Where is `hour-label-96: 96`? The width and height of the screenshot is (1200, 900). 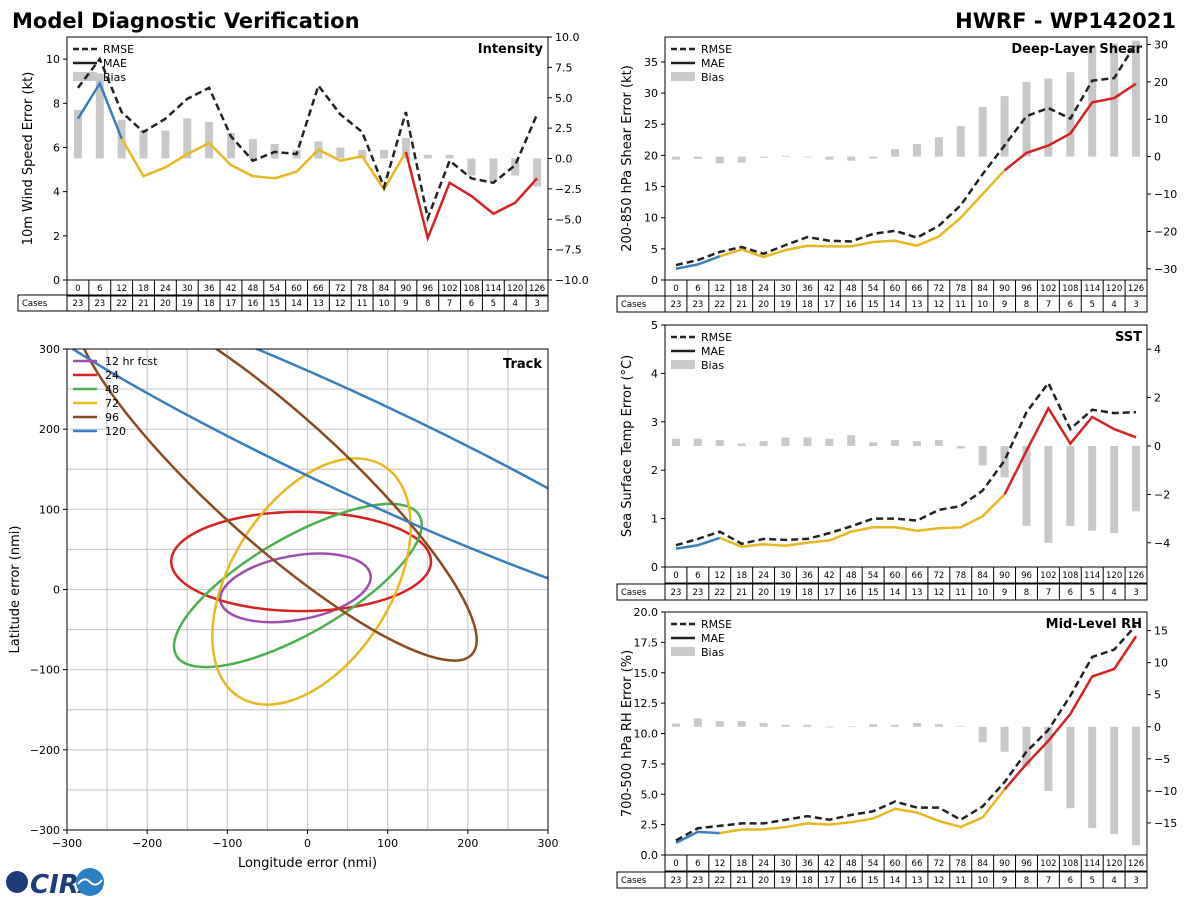
hour-label-96: 96 is located at coordinates (427, 289).